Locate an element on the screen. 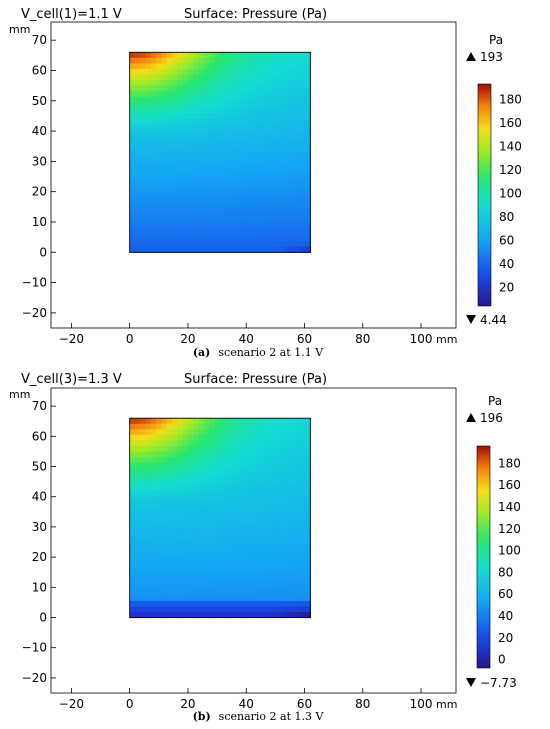 The height and width of the screenshot is (729, 550). colorbar-tick-label: 180 is located at coordinates (510, 99).